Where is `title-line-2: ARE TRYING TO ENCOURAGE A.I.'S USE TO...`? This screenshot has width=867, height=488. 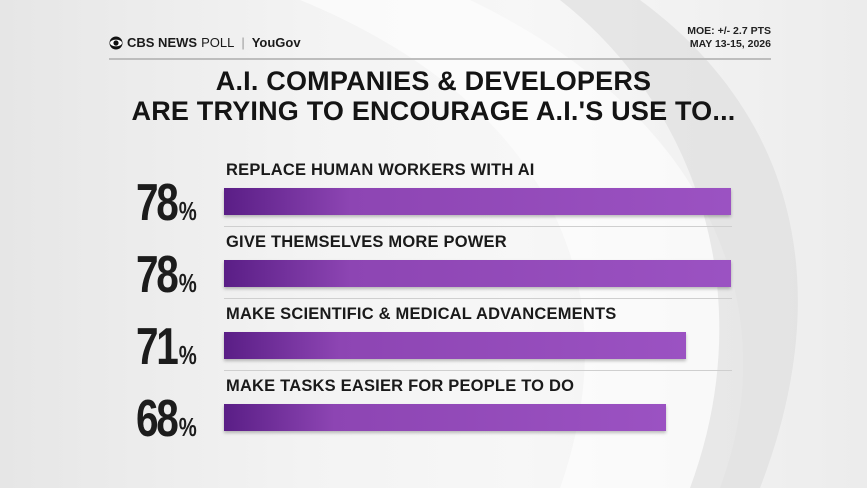
title-line-2: ARE TRYING TO ENCOURAGE A.I.'S USE TO... is located at coordinates (433, 111).